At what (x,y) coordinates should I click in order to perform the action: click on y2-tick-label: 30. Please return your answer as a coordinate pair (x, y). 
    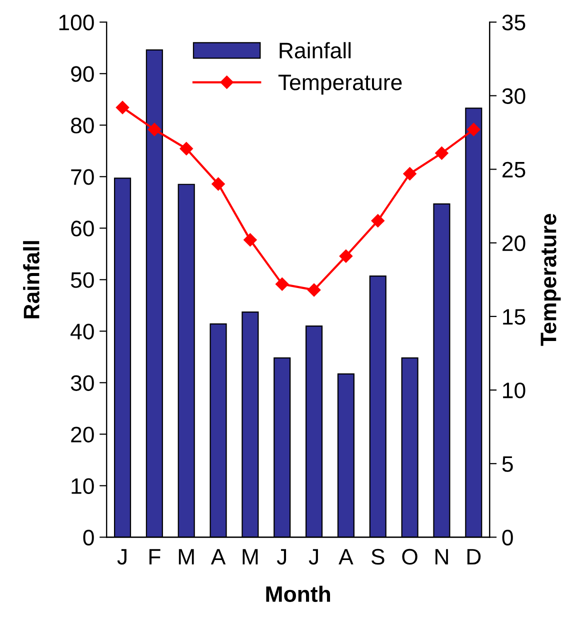
    Looking at the image, I should click on (514, 96).